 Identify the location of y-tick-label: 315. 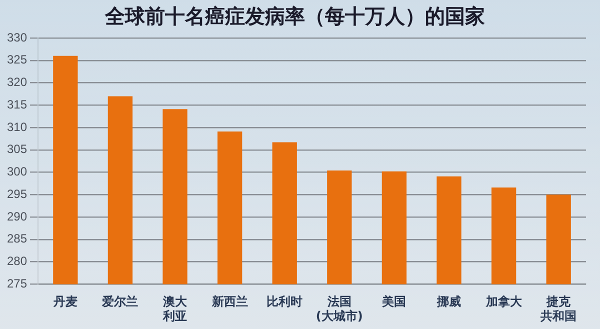
(17, 104).